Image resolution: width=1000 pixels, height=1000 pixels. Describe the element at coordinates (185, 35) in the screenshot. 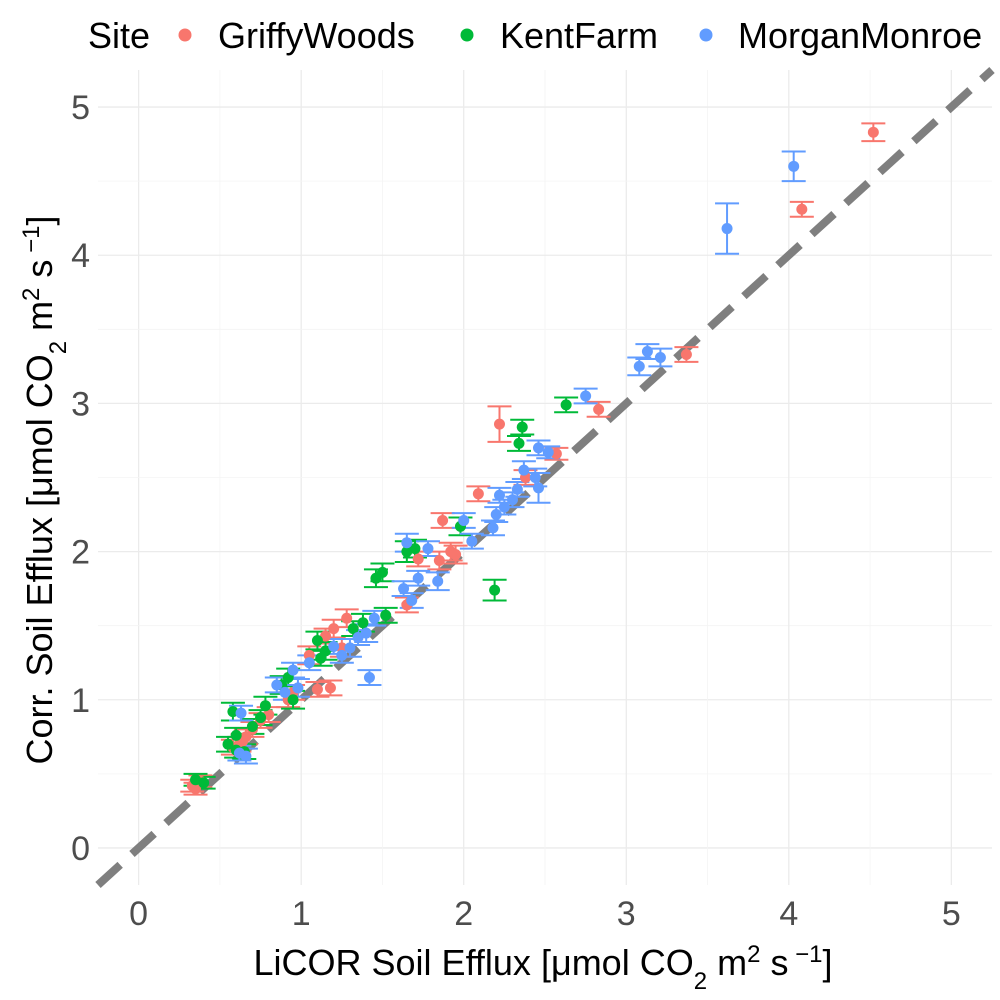

I see `legend-marker-griffywoods` at that location.